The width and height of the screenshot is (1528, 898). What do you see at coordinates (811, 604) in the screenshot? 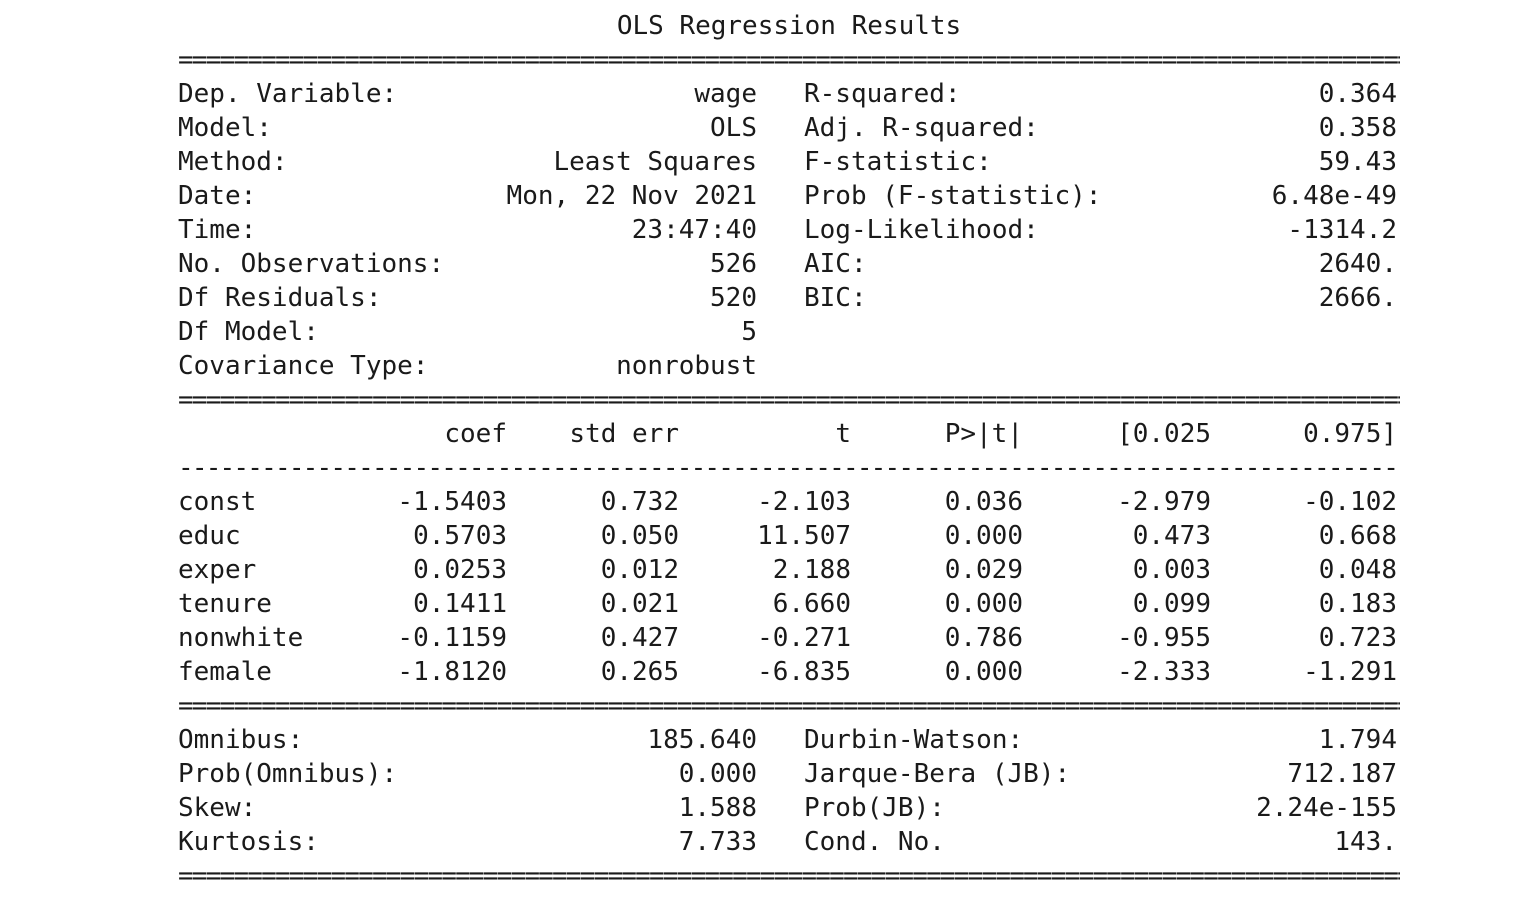
I see `t-value: 6.660` at bounding box center [811, 604].